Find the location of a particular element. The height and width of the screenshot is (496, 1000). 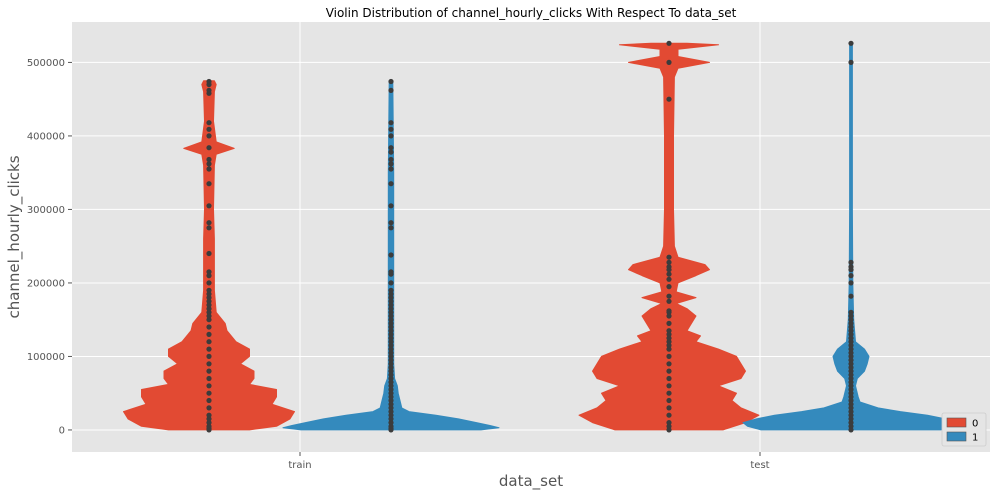

y-tick-label: 400000 is located at coordinates (46, 136).